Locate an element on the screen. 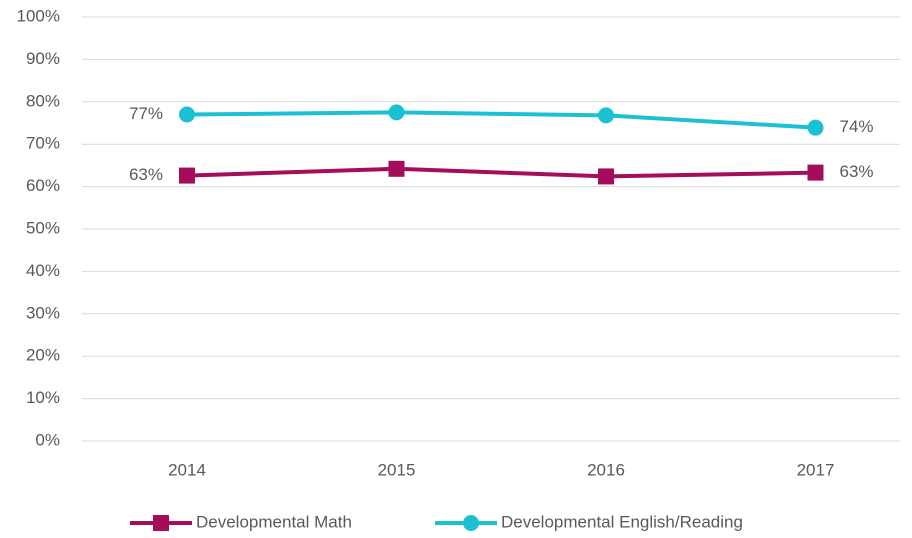 The height and width of the screenshot is (538, 912). y-tick-label: 60% is located at coordinates (43, 185).